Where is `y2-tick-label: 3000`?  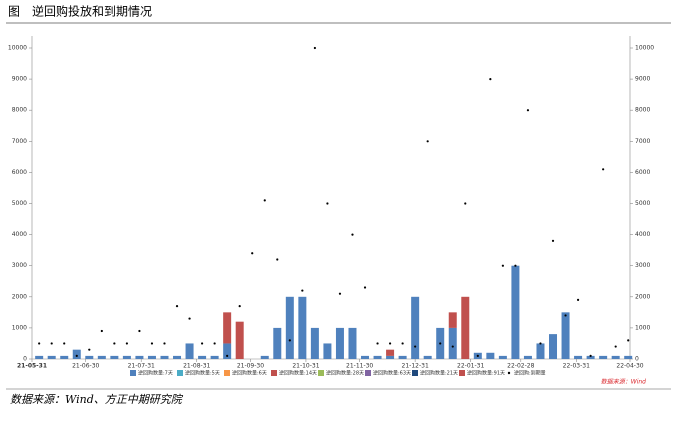
y2-tick-label: 3000 is located at coordinates (642, 265).